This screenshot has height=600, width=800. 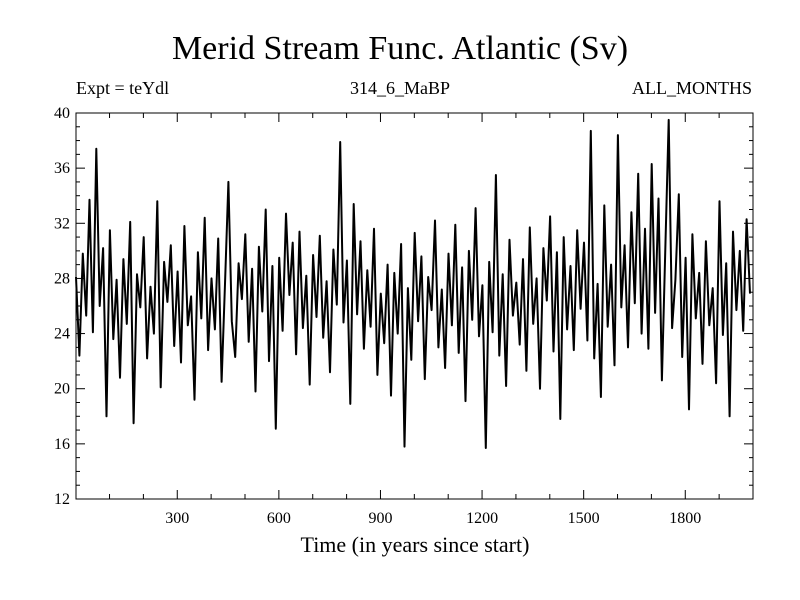 I want to click on y-tick-label: 16, so click(x=62, y=444).